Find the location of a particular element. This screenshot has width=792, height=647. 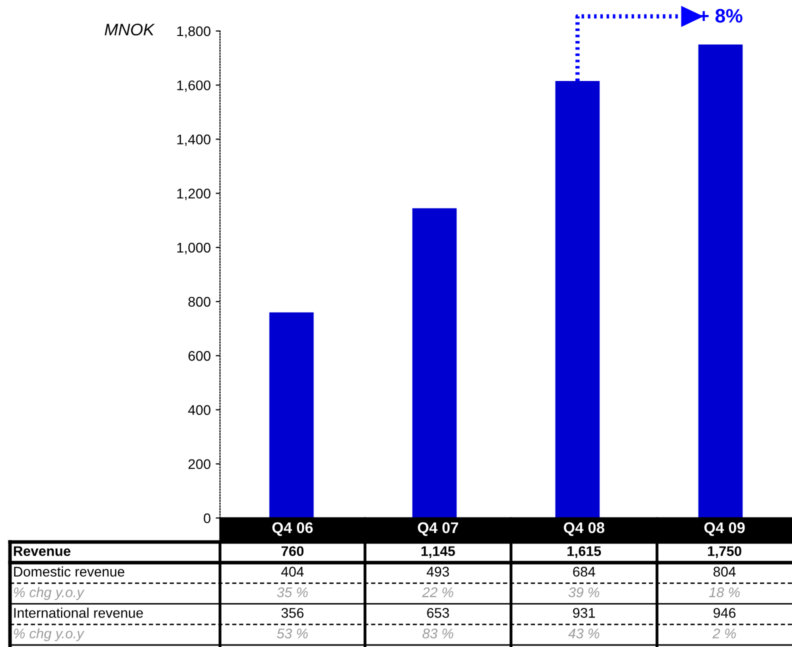

text: 684 is located at coordinates (584, 571).